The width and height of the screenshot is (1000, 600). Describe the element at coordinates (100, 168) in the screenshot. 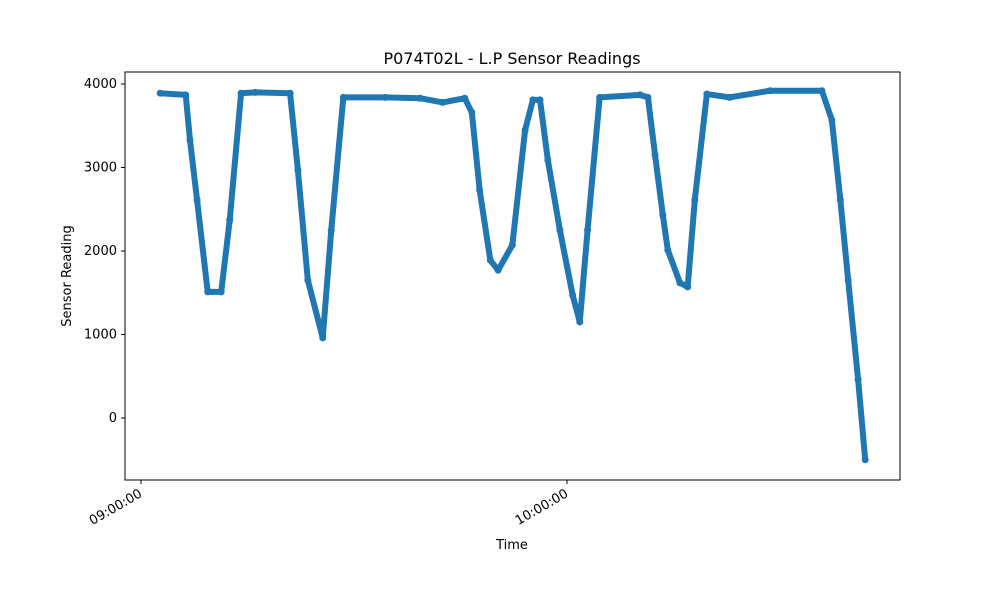

I see `y-tick-label: 3000` at that location.